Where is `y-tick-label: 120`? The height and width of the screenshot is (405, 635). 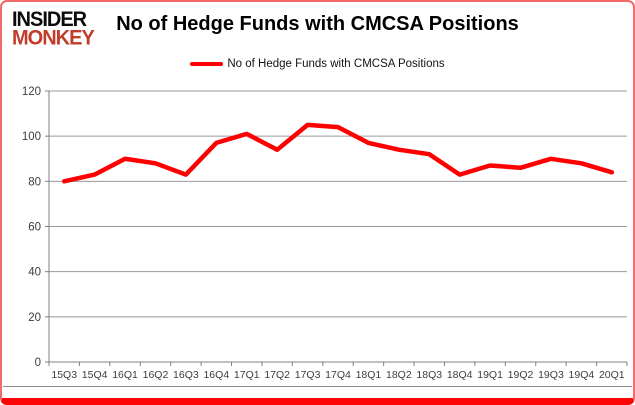
y-tick-label: 120 is located at coordinates (31, 92).